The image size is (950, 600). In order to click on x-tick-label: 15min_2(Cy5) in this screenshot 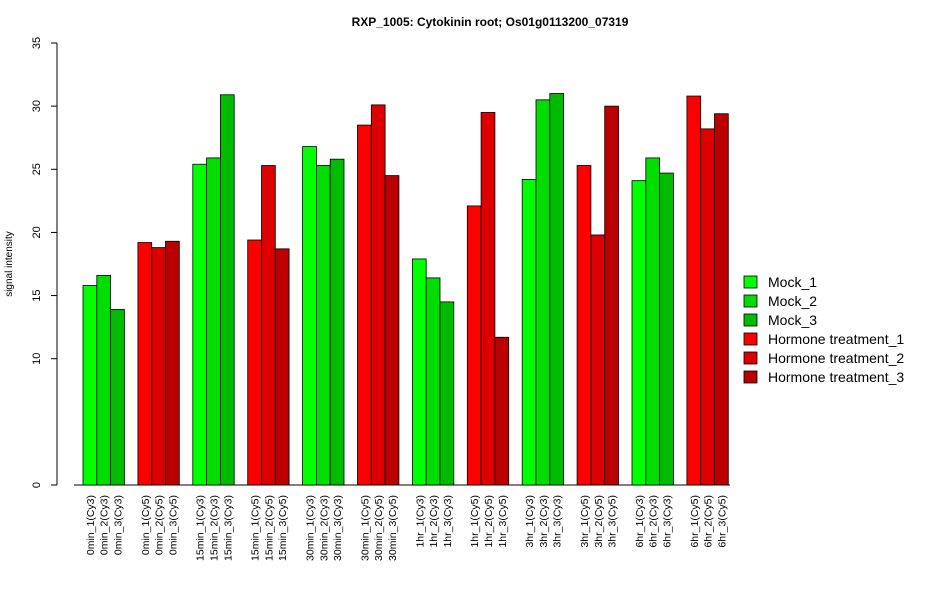, I will do `click(269, 528)`.